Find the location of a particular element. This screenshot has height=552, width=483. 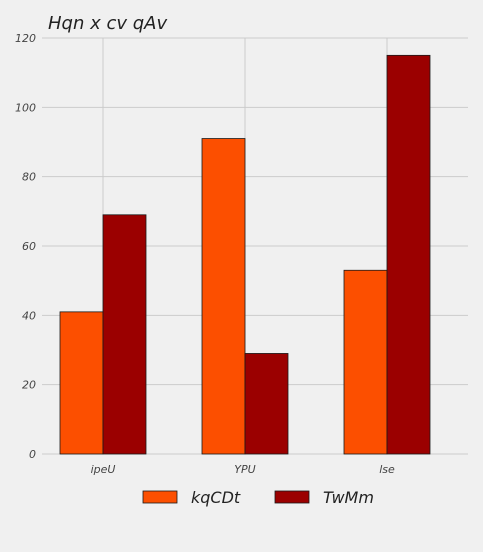

x-tick-label: ipeU is located at coordinates (103, 469).